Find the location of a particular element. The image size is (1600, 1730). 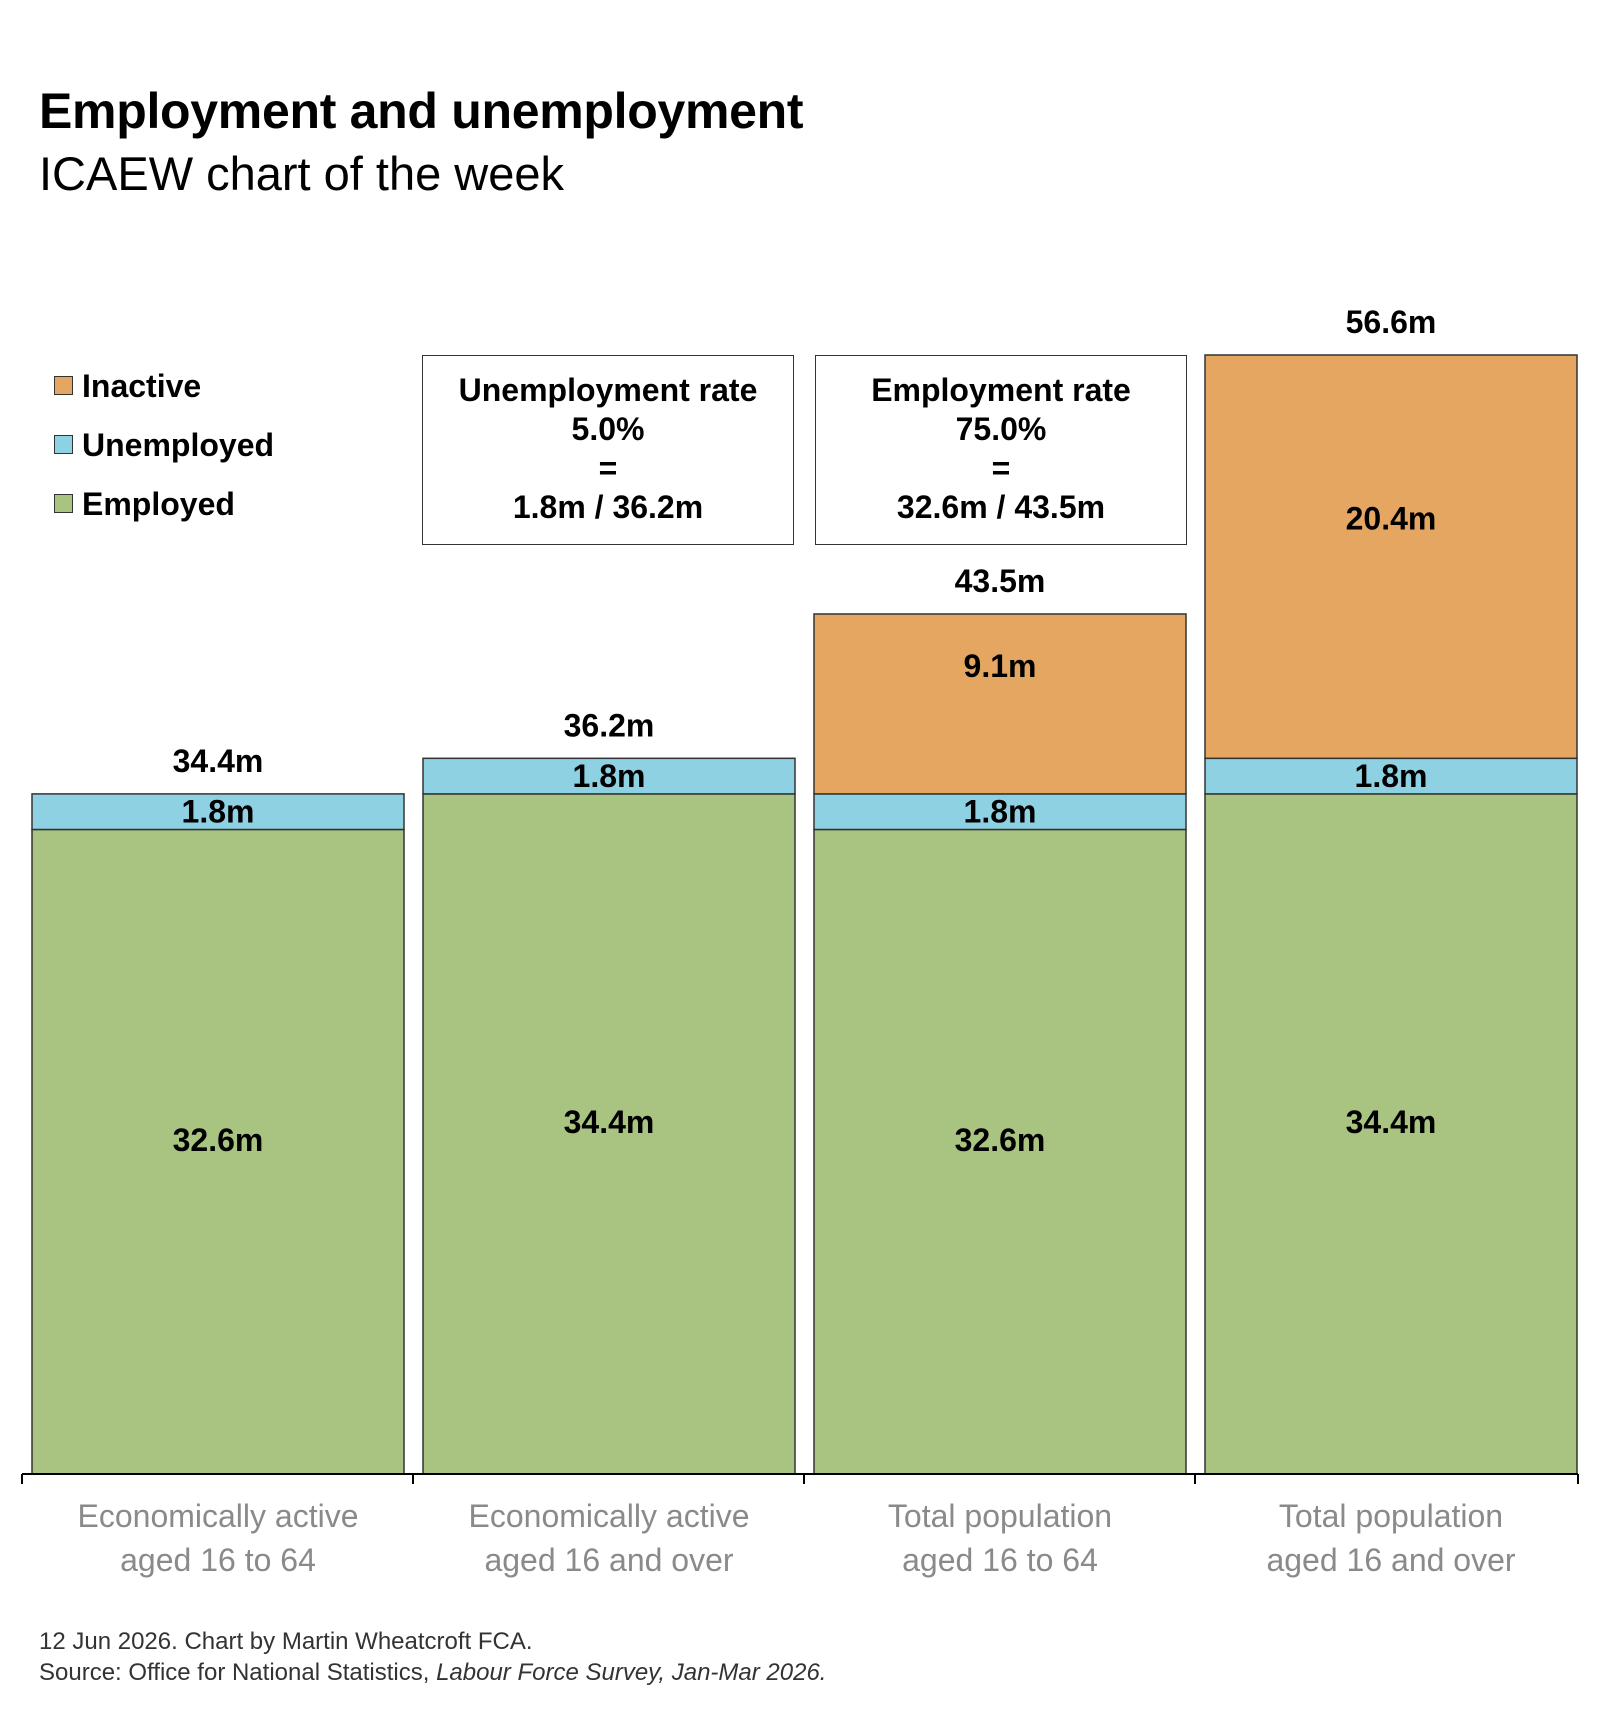

category-label-2-line-1: Economically active is located at coordinates (609, 1516).